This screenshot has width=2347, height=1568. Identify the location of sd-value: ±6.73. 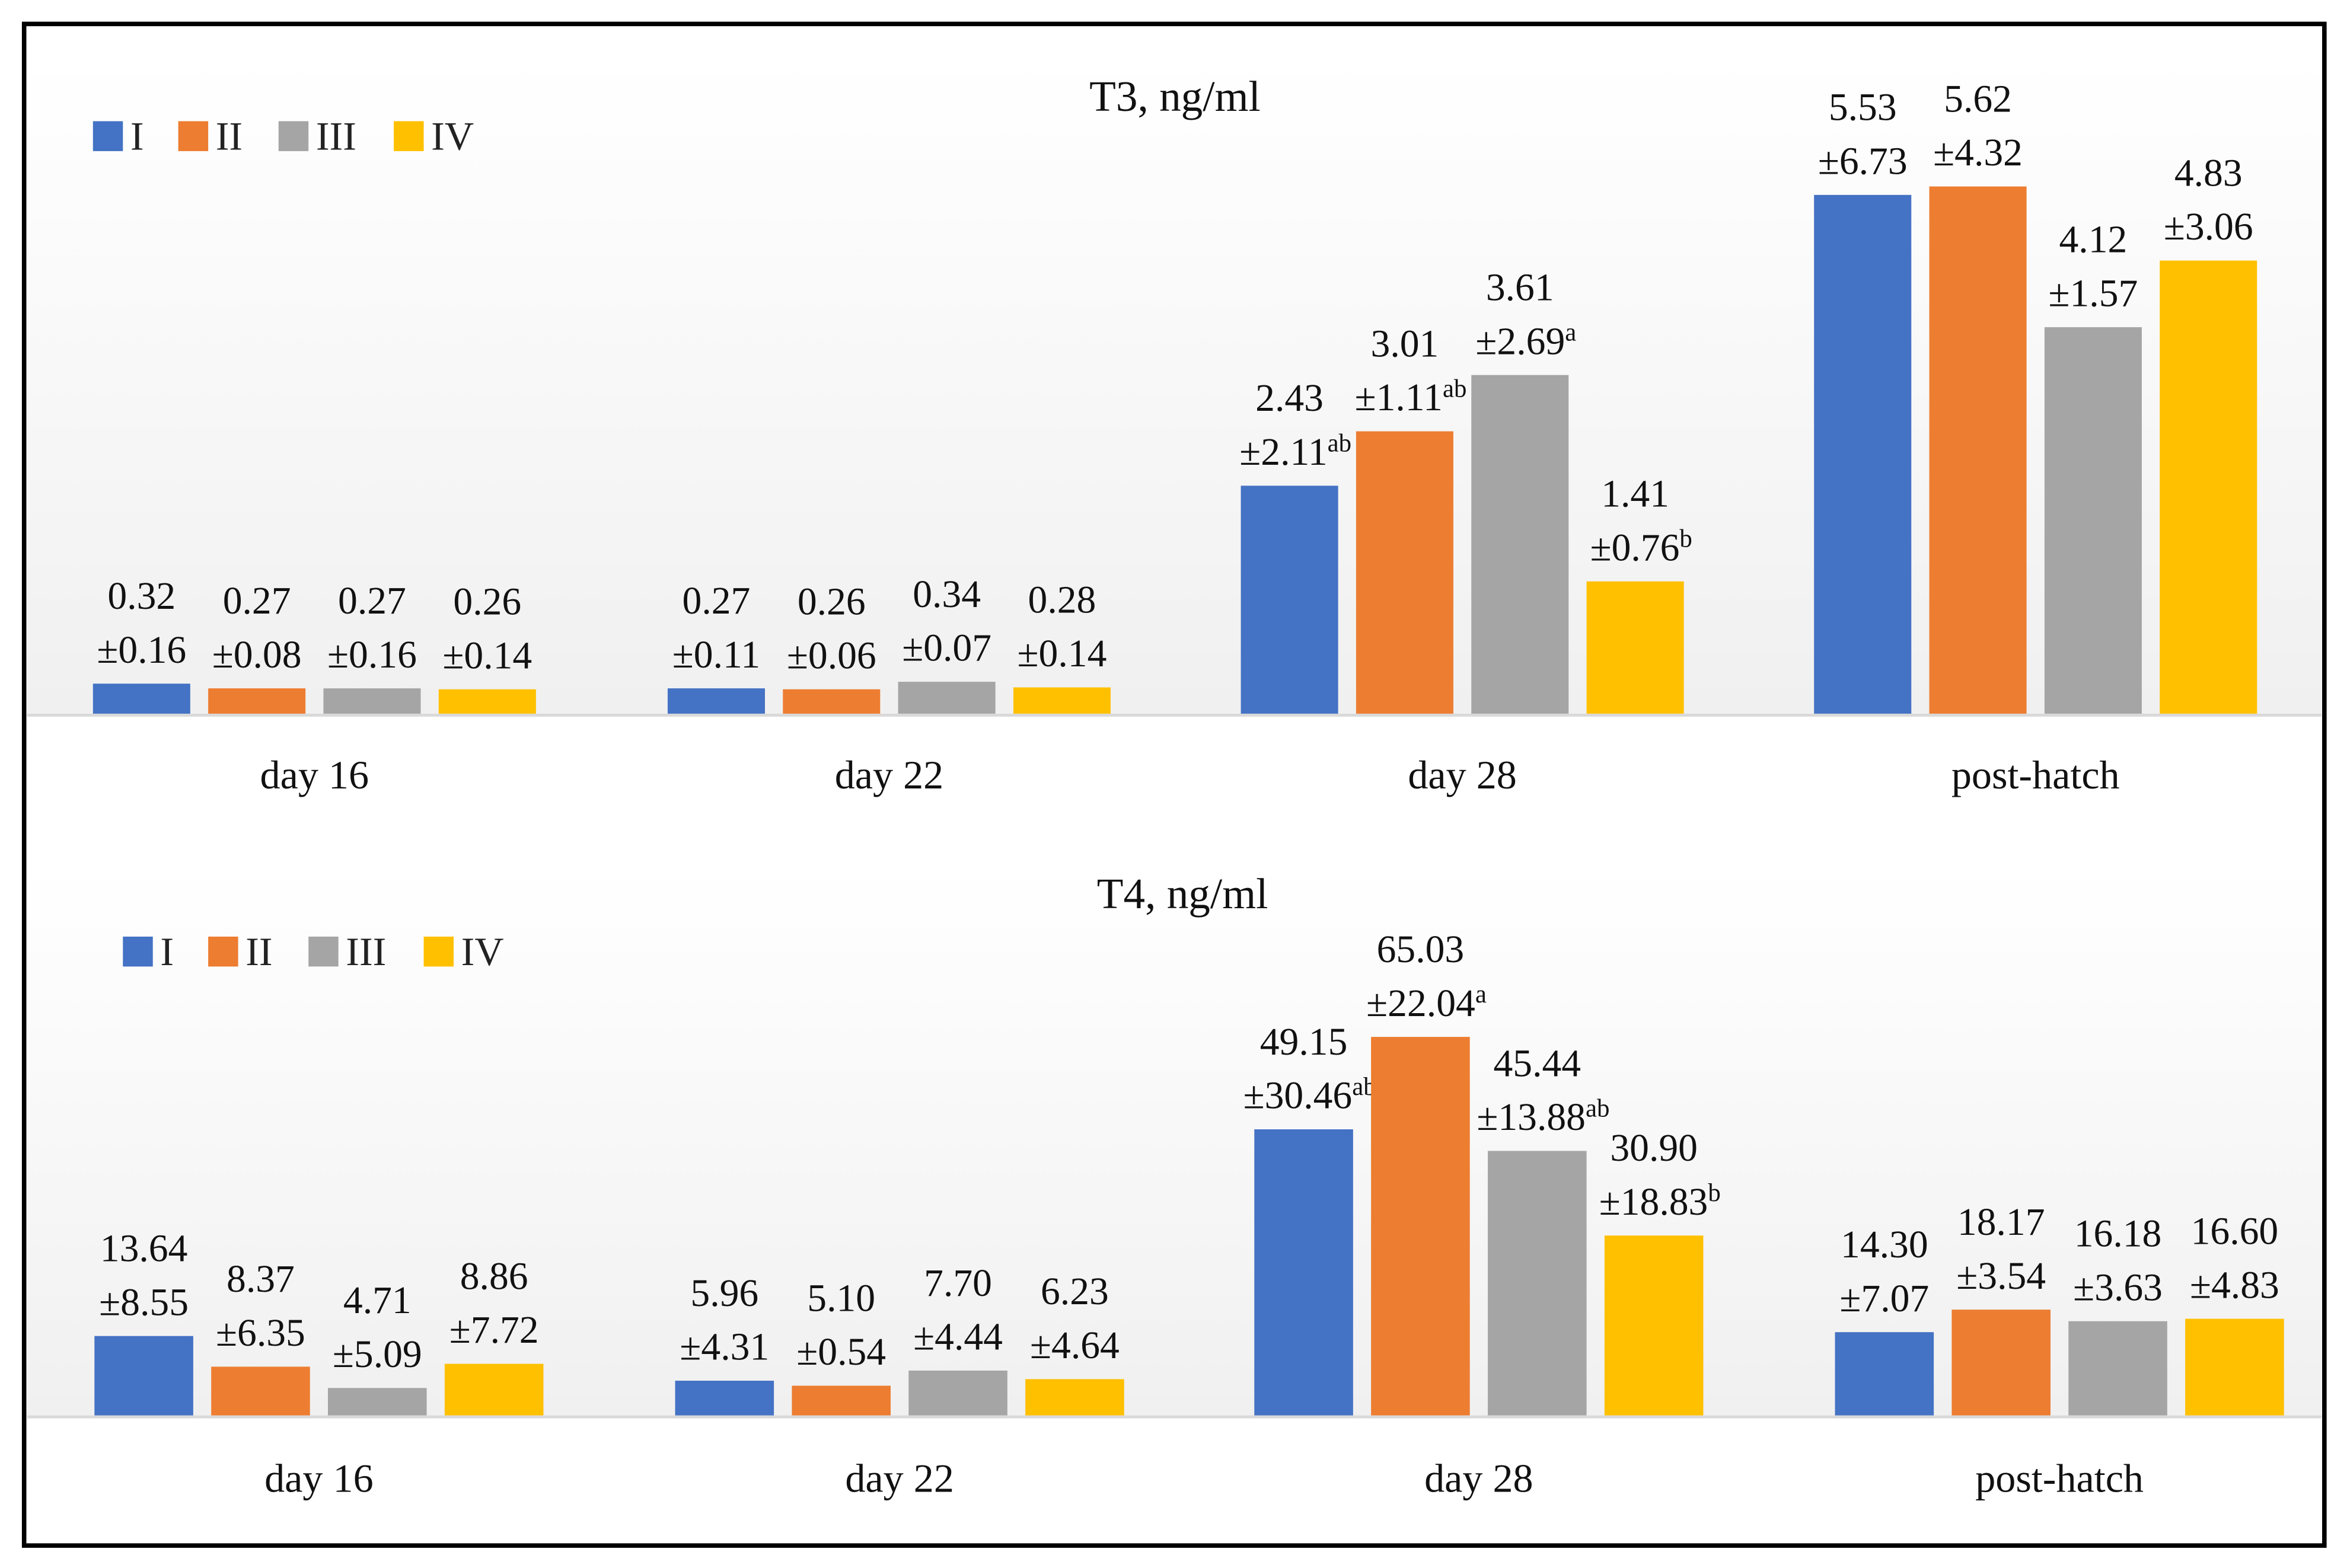
(1863, 161).